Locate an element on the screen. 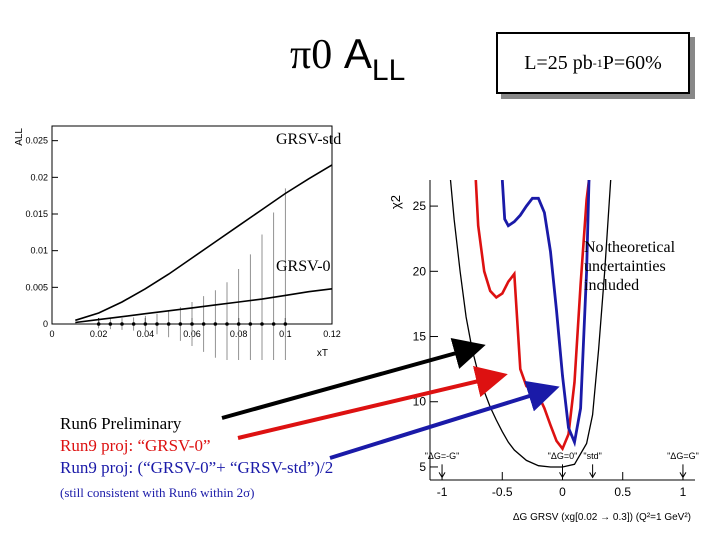  grsv-std-label: GRSV-std is located at coordinates (309, 139).